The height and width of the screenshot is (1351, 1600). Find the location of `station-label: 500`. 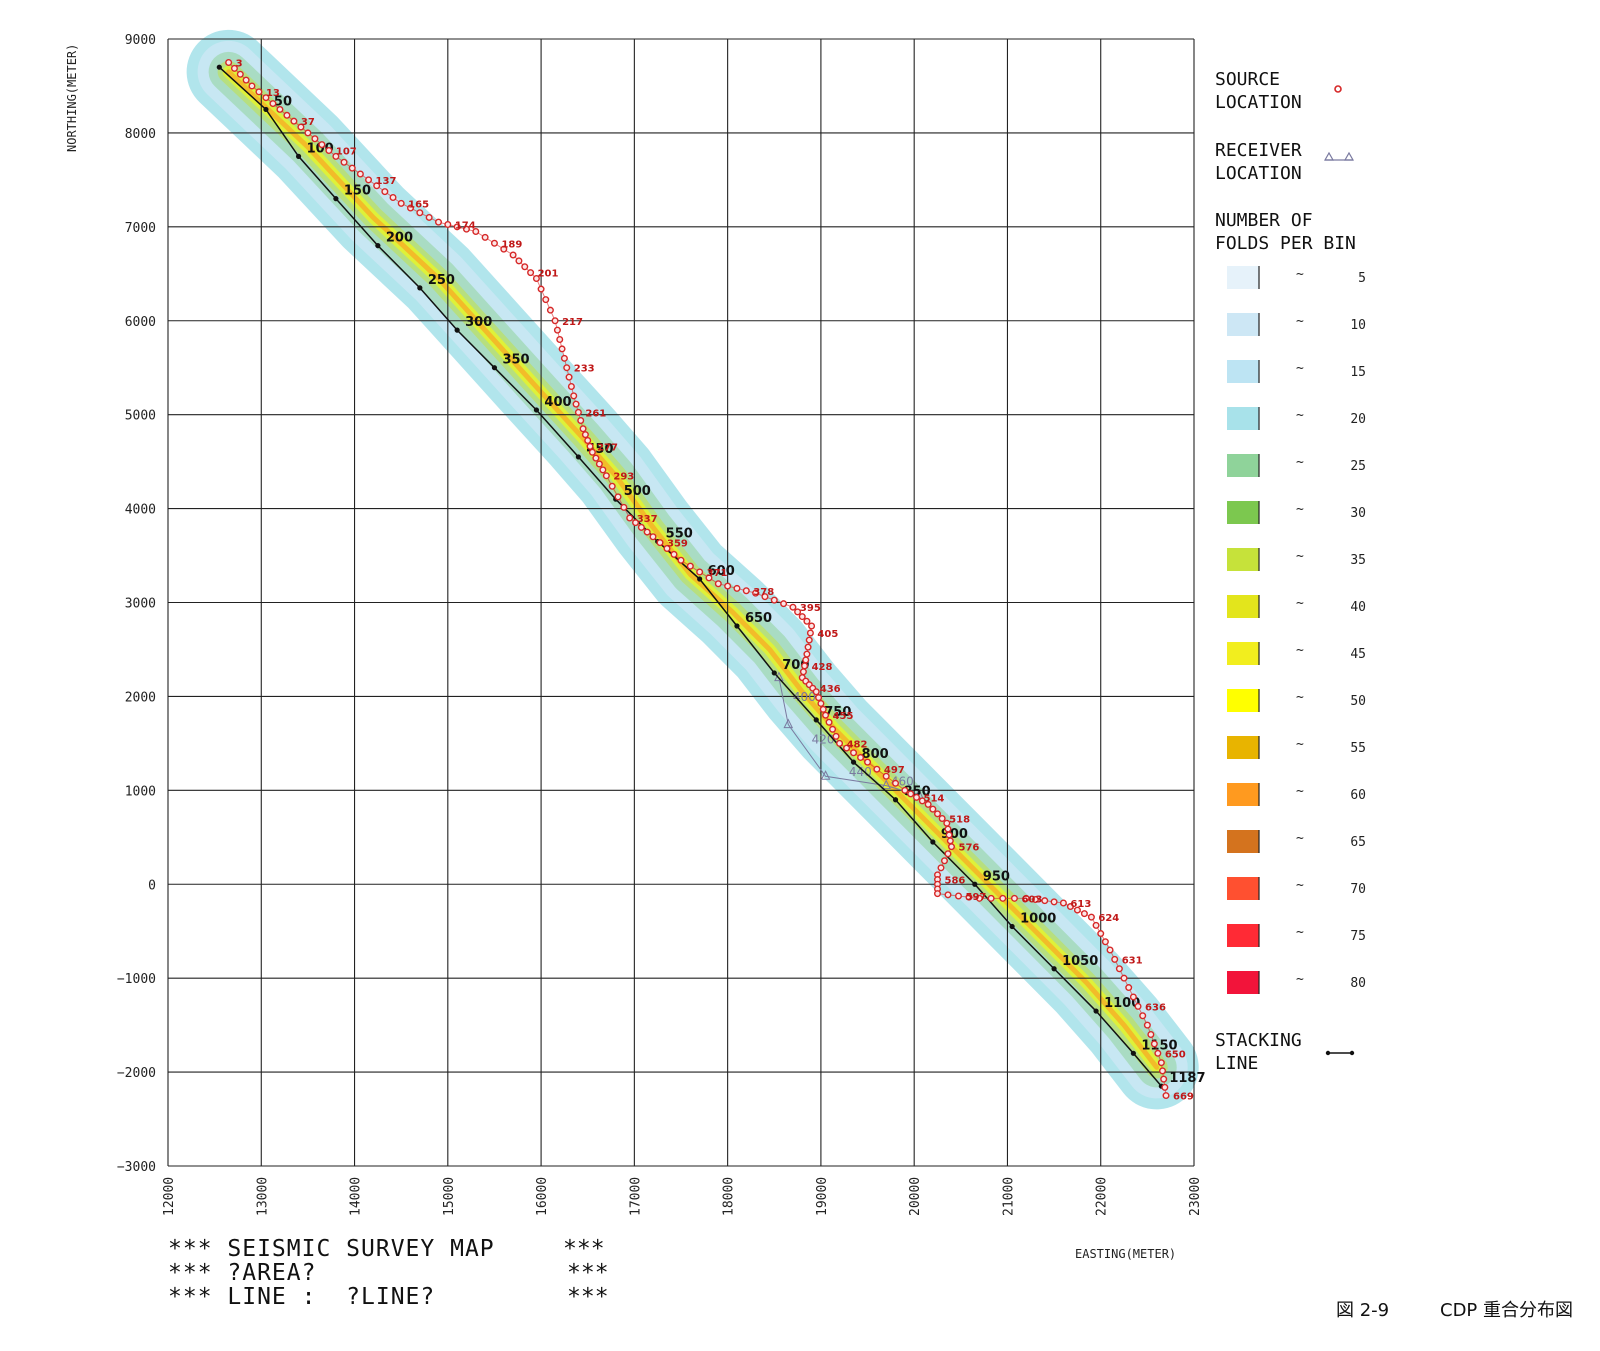

station-label: 500 is located at coordinates (637, 491).